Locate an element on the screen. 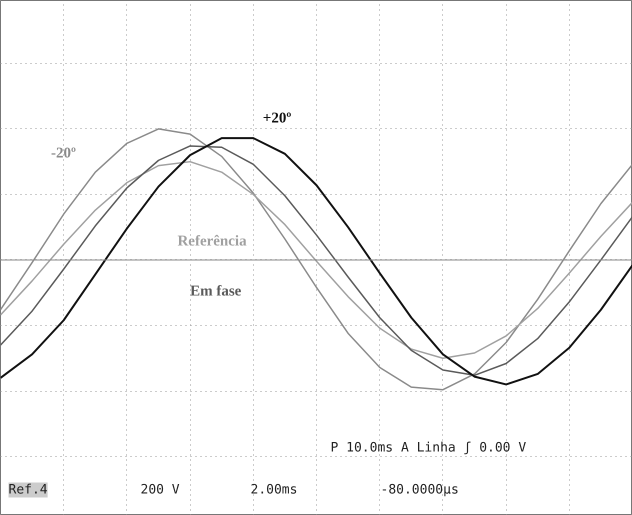 The image size is (632, 515). text: -80.0000µs is located at coordinates (419, 490).